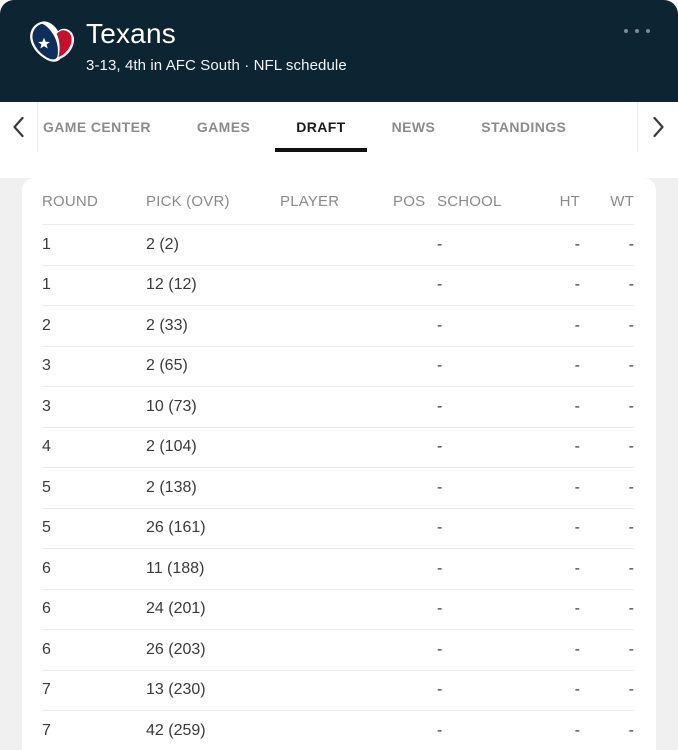 This screenshot has width=678, height=750. I want to click on table-row: 1 12 (12) - - -, so click(338, 285).